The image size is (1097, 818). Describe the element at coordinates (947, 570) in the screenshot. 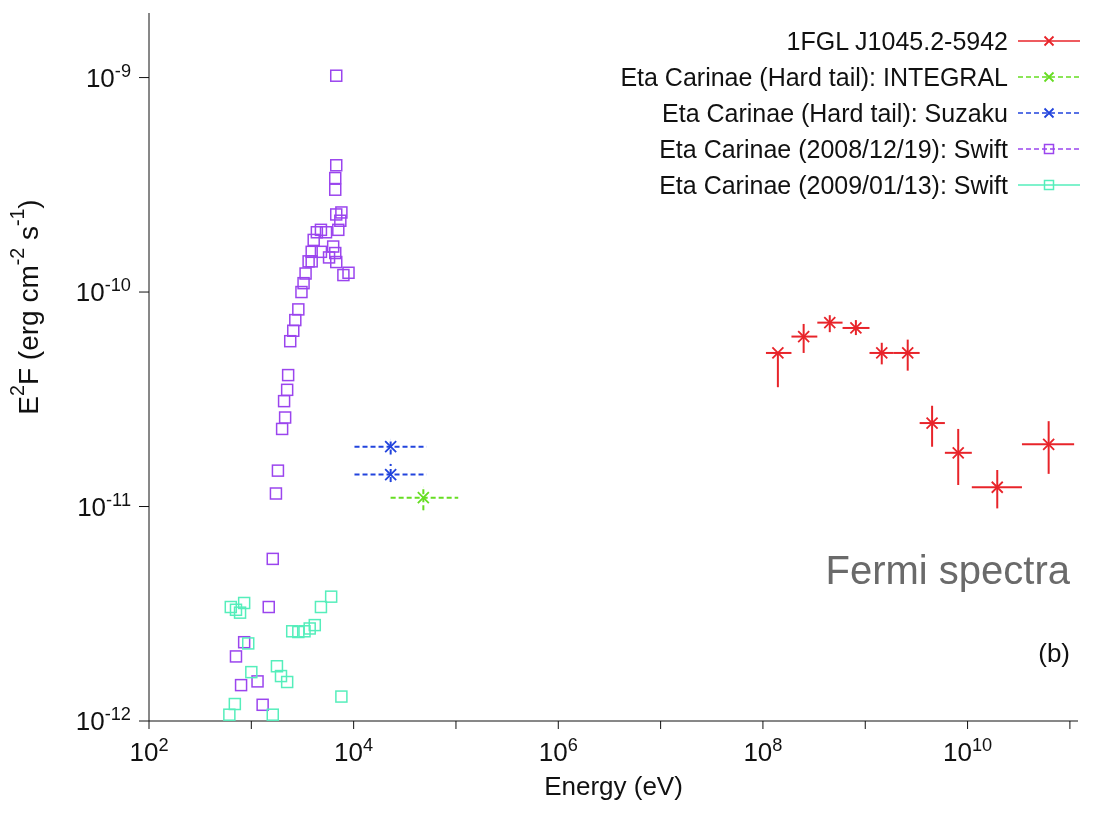

I see `annotation: Fermi spectra` at that location.